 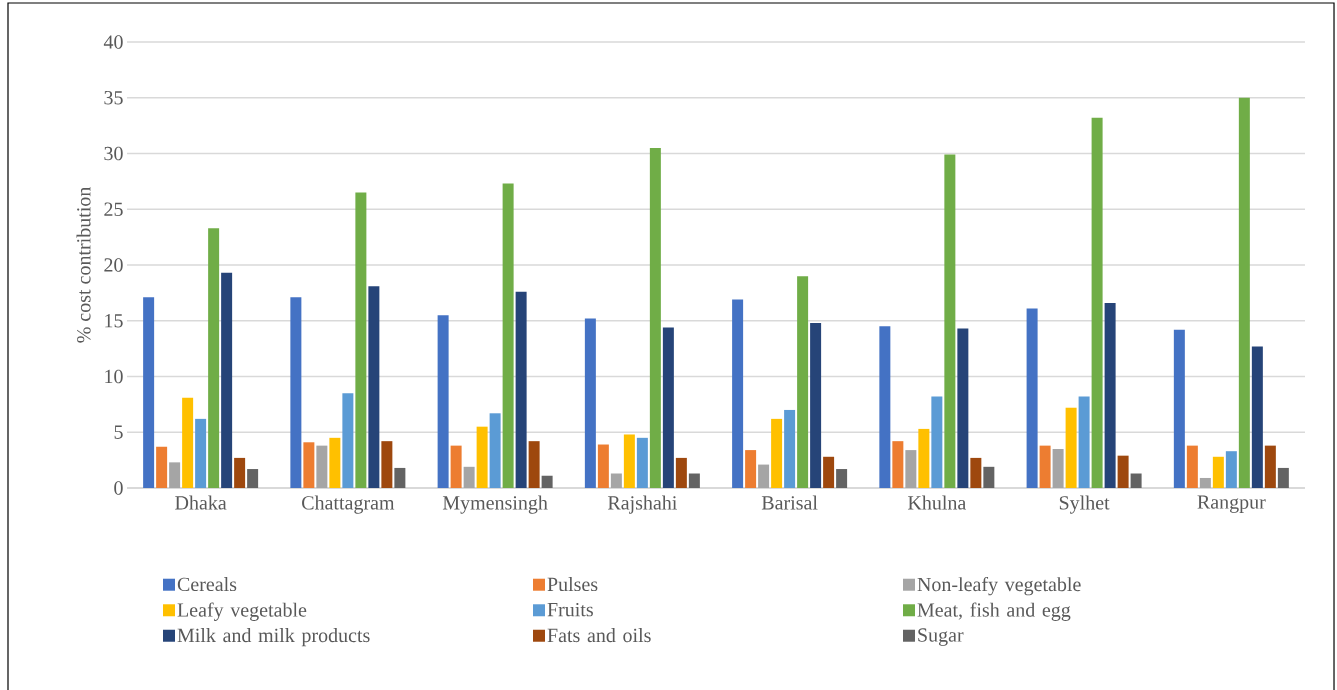 What do you see at coordinates (941, 637) in the screenshot?
I see `legend-label: Sugar` at bounding box center [941, 637].